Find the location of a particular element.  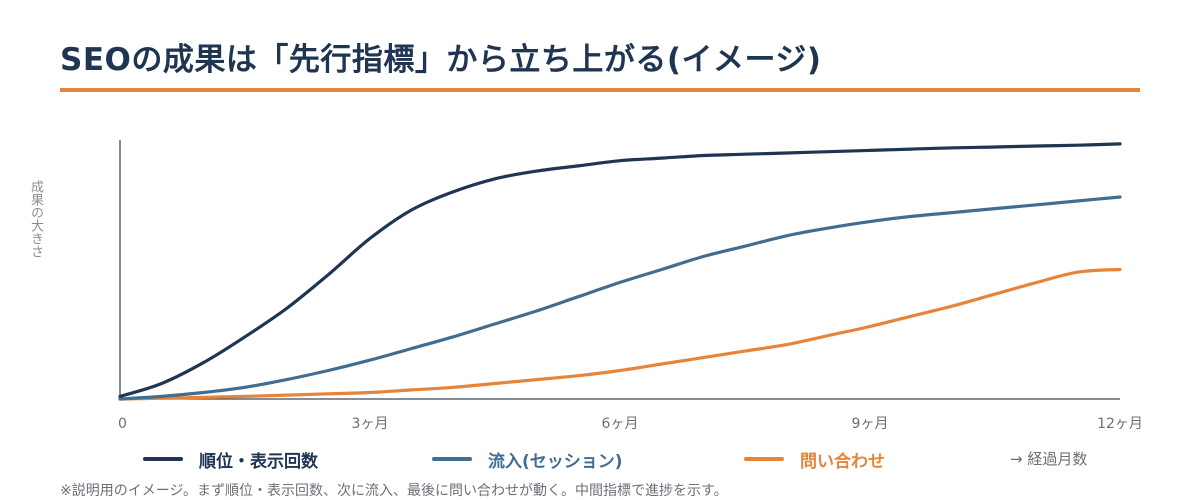

title-underline is located at coordinates (600, 90).